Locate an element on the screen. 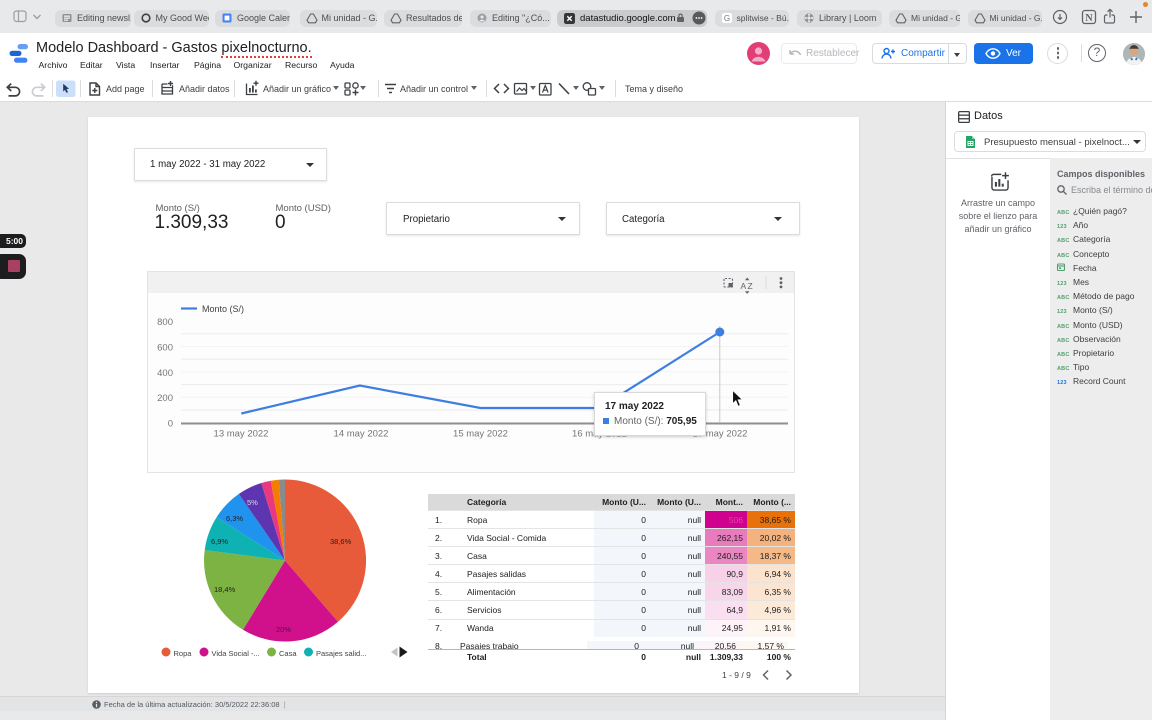  svg-text: 600 is located at coordinates (165, 347).